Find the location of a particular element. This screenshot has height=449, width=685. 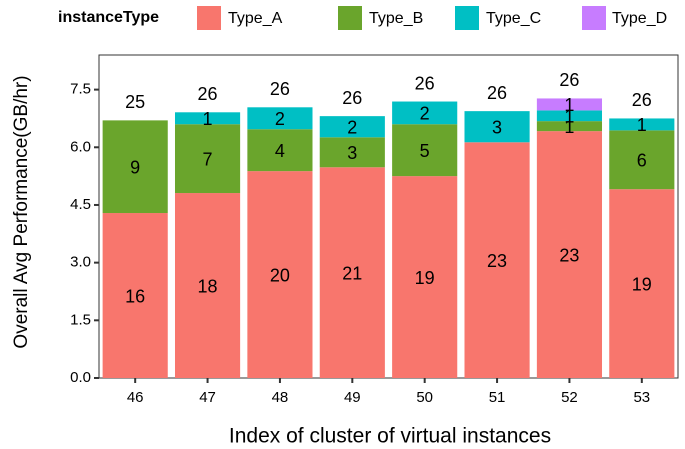

y-tick-label: 7.5 is located at coordinates (80, 89).